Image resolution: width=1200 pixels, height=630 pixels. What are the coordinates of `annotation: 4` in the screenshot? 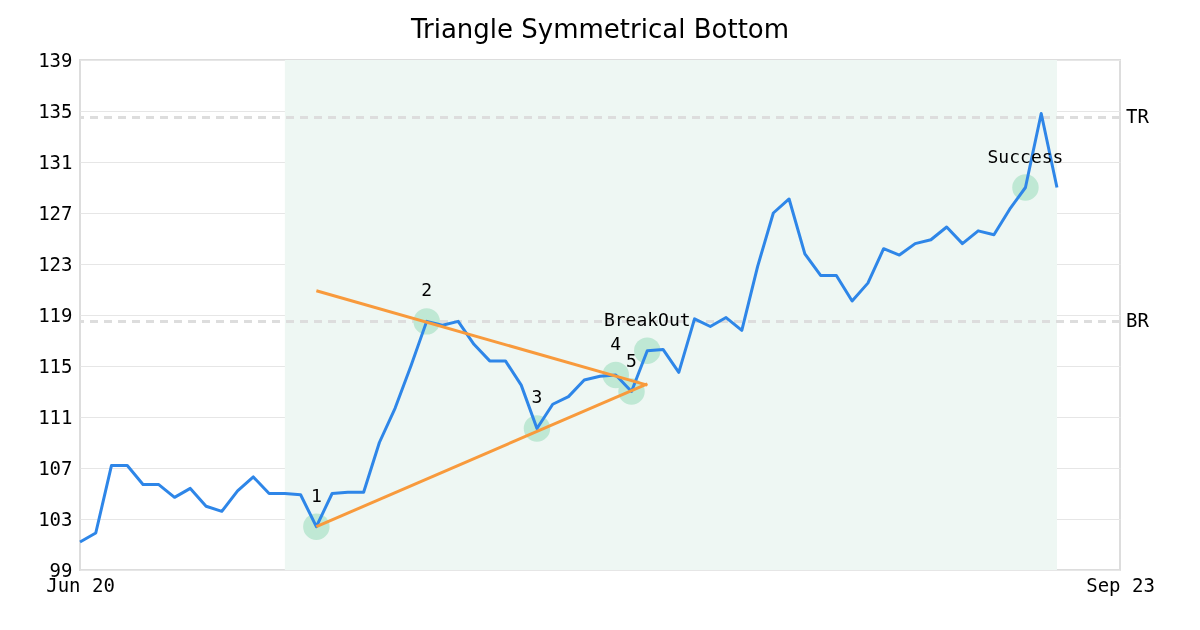 It's located at (616, 343).